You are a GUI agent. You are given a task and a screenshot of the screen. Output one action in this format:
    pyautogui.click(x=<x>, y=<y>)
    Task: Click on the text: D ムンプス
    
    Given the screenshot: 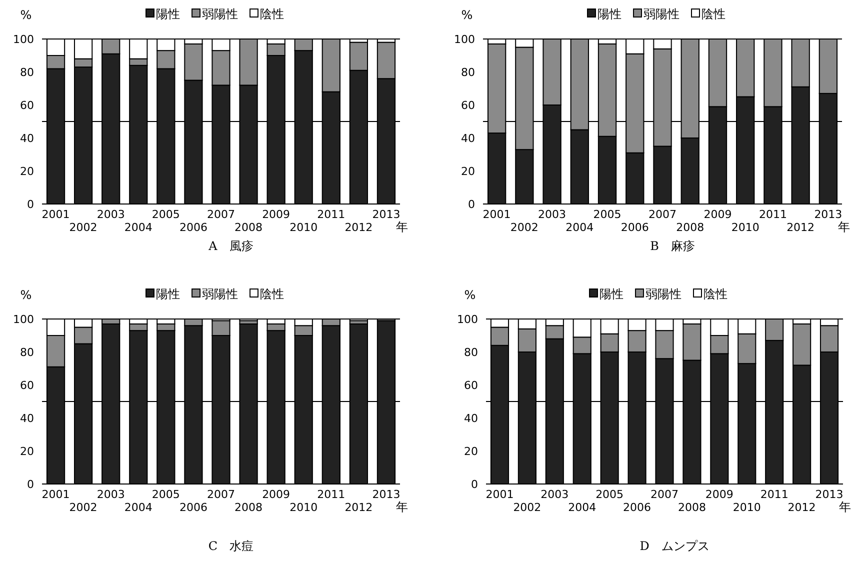 What is the action you would take?
    pyautogui.click(x=675, y=546)
    